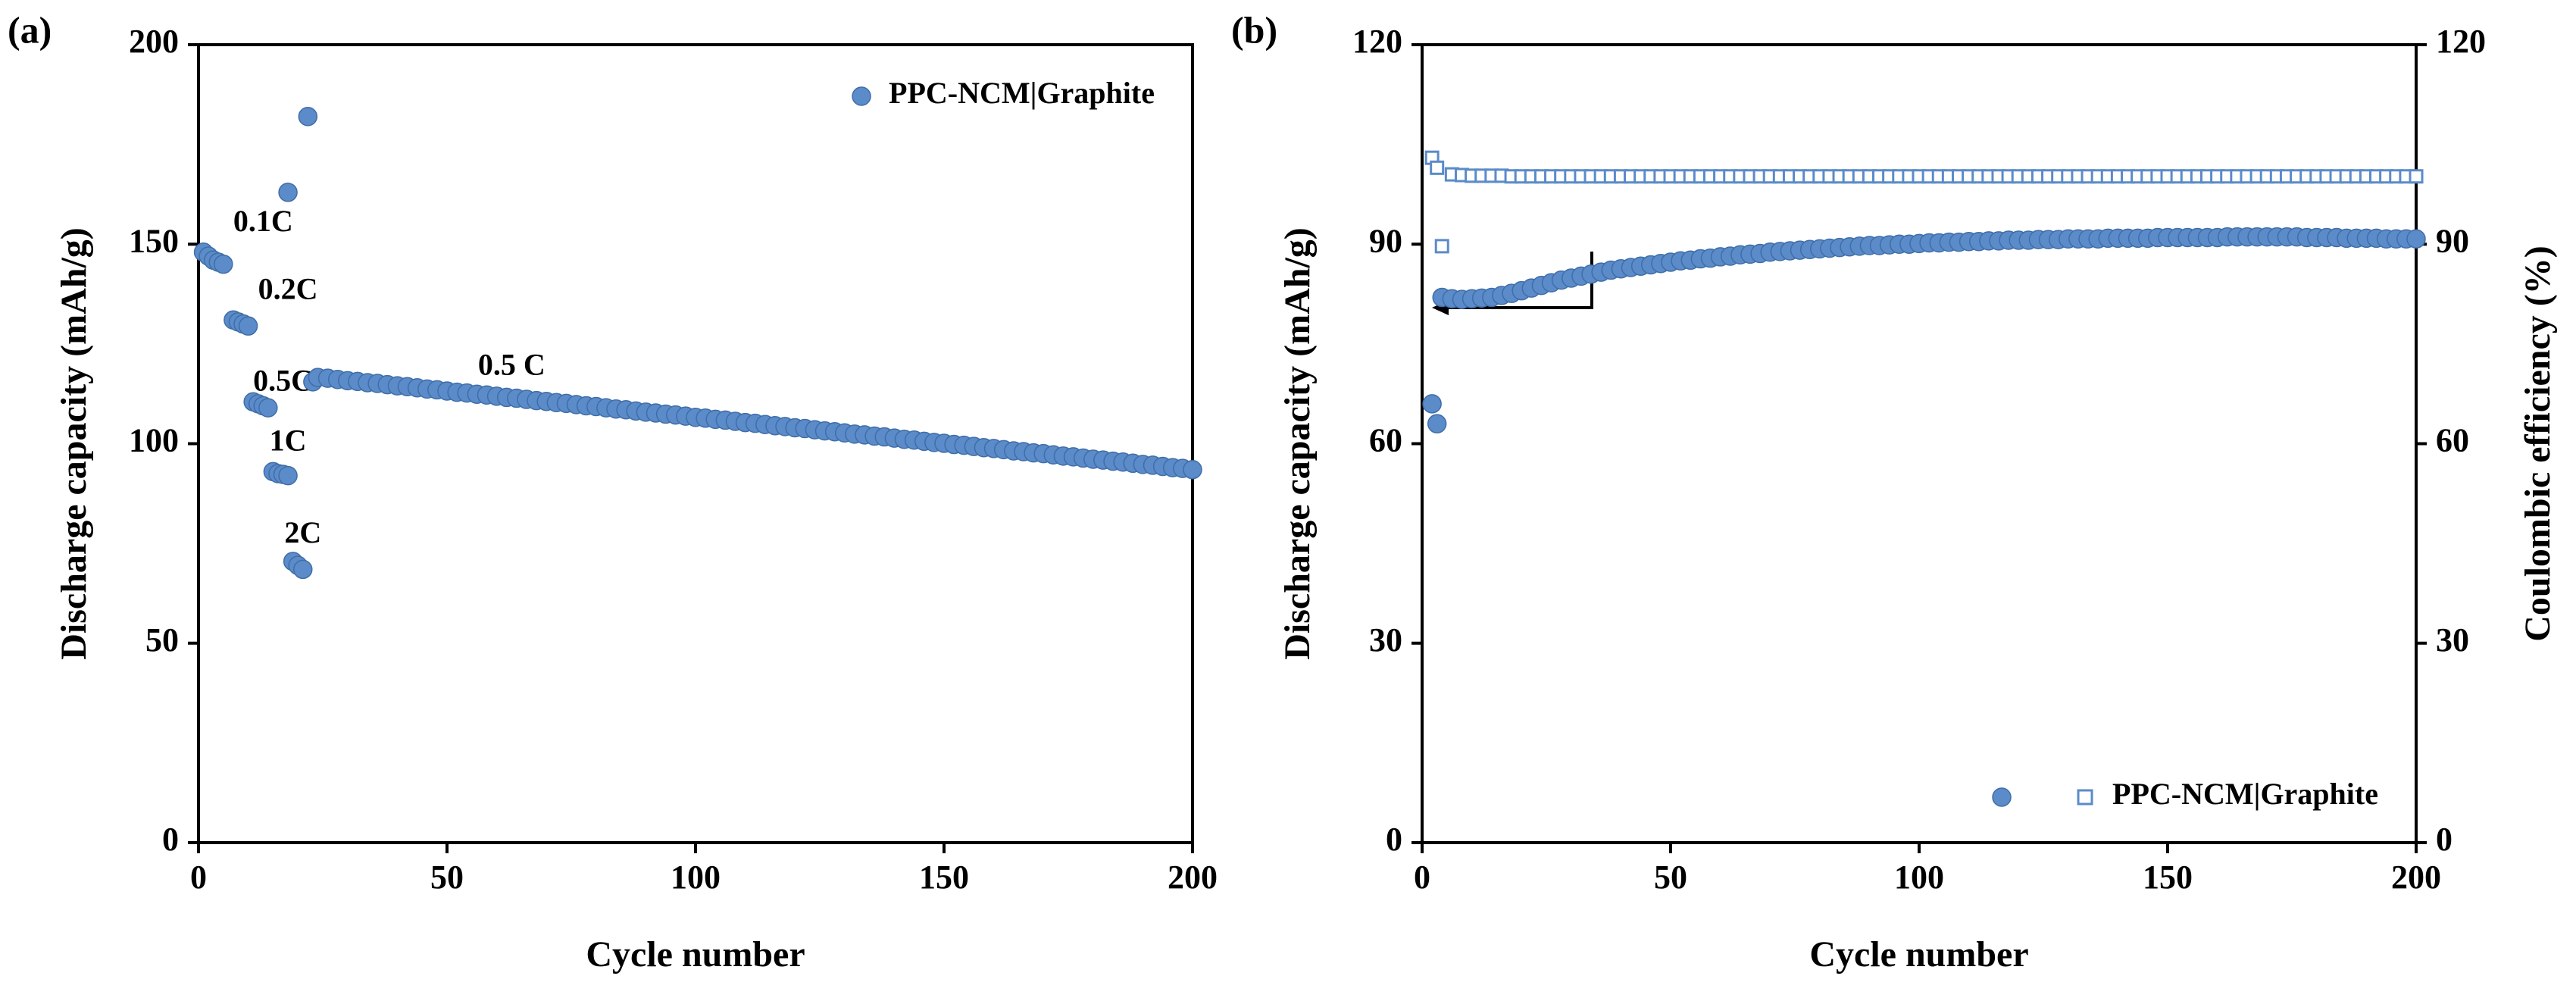 Image resolution: width=2576 pixels, height=998 pixels. I want to click on y2-tick-label: 120, so click(2461, 41).